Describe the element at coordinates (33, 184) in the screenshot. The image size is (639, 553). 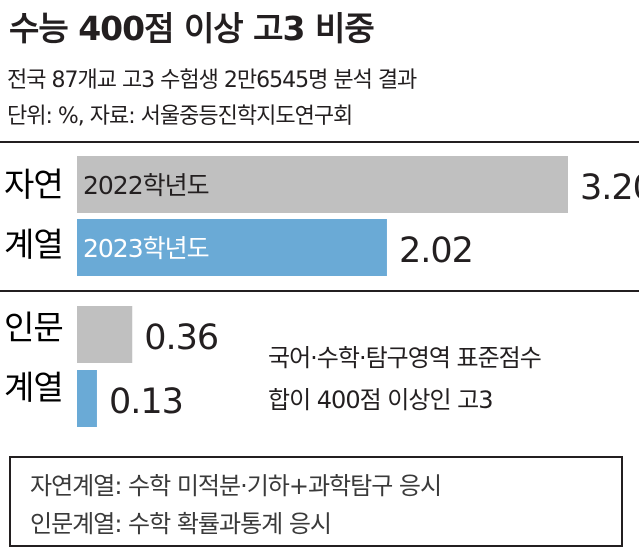
I see `group-label-natural-line1: 자연` at that location.